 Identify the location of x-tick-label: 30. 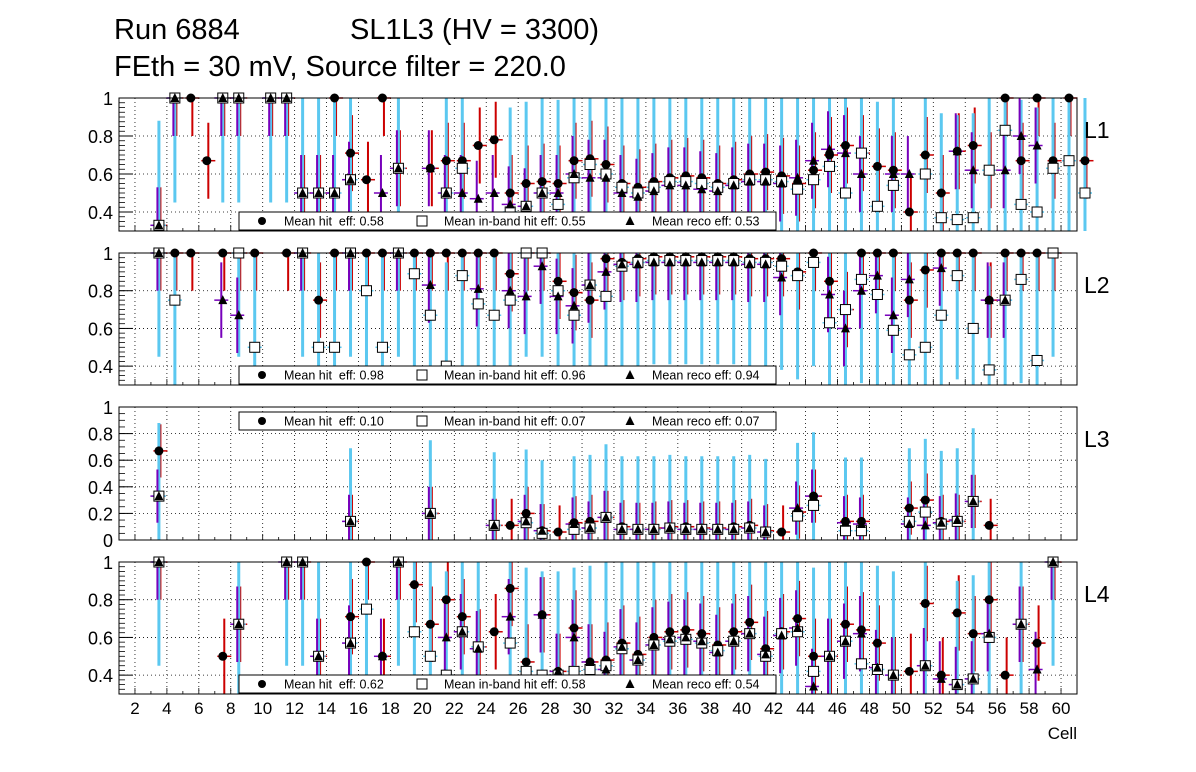
(582, 708).